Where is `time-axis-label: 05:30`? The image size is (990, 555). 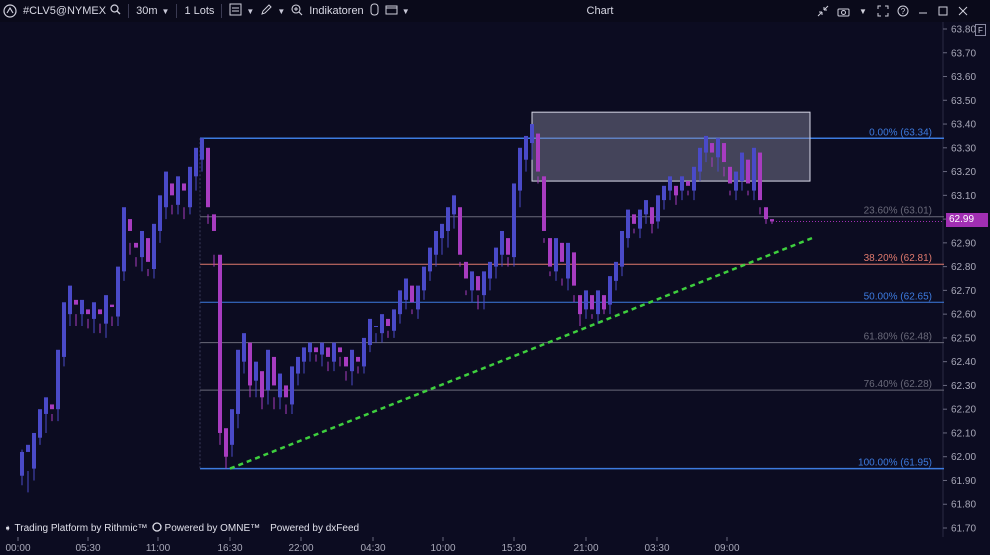 time-axis-label: 05:30 is located at coordinates (87, 548).